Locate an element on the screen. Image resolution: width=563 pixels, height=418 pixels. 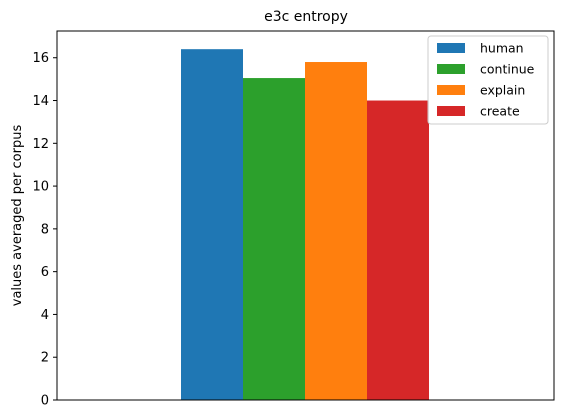
legend-label-human: human is located at coordinates (502, 48).